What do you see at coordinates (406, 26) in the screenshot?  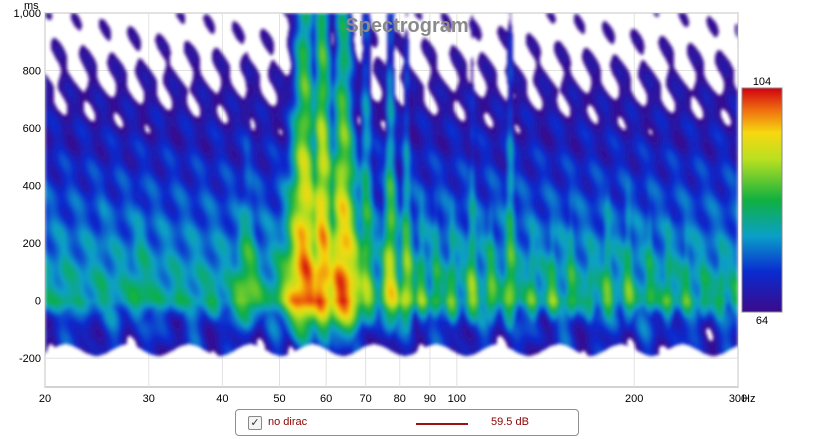 I see `chart-title: Spectrogram` at bounding box center [406, 26].